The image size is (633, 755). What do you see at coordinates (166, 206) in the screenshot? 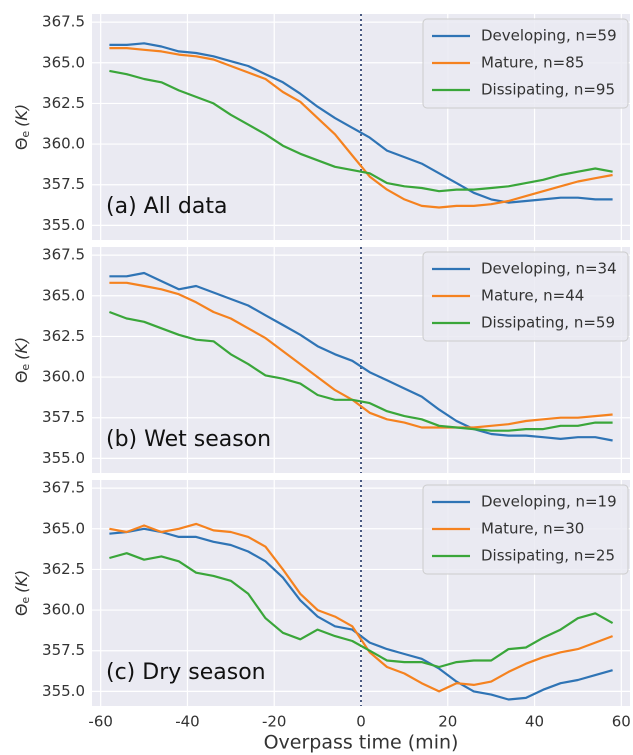
I see `panel-annotation: (a) All data` at bounding box center [166, 206].